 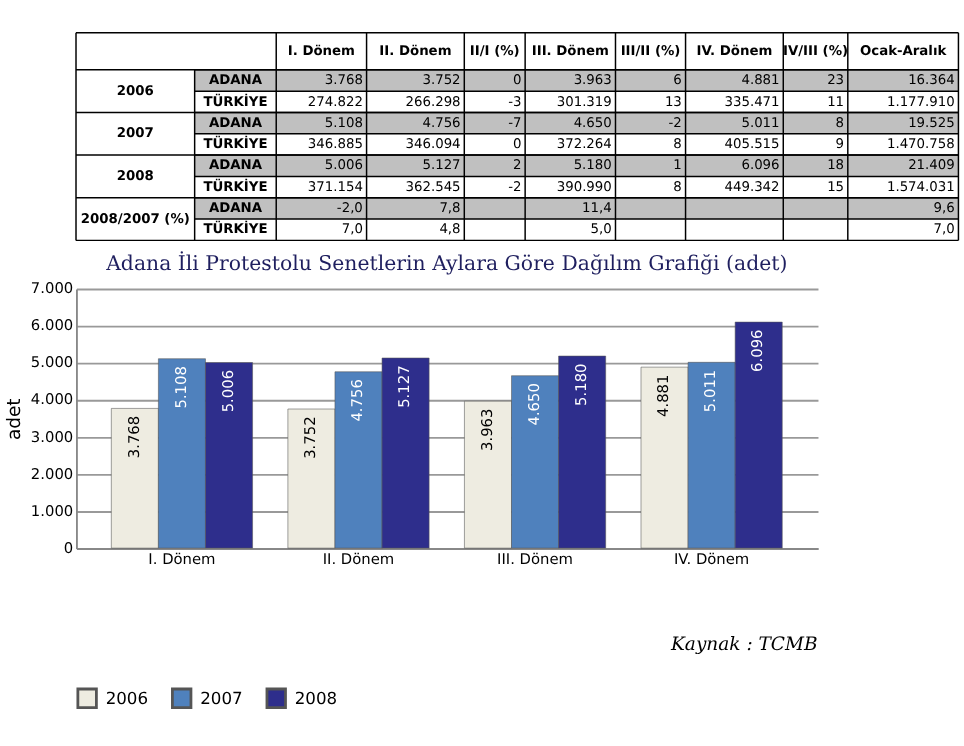 I want to click on data-label: 5.006, so click(x=227, y=391).